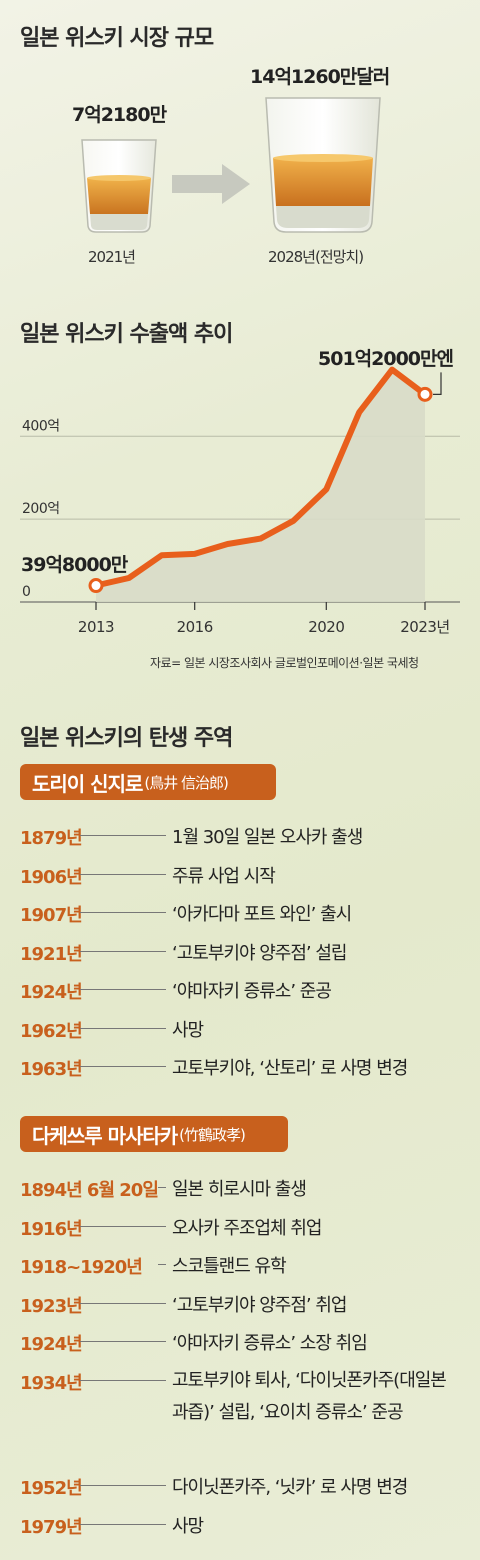 The height and width of the screenshot is (1560, 480). I want to click on timeline-event: 다이닛폰카주, ‘닛카’ 로 사명 변경, so click(290, 1488).